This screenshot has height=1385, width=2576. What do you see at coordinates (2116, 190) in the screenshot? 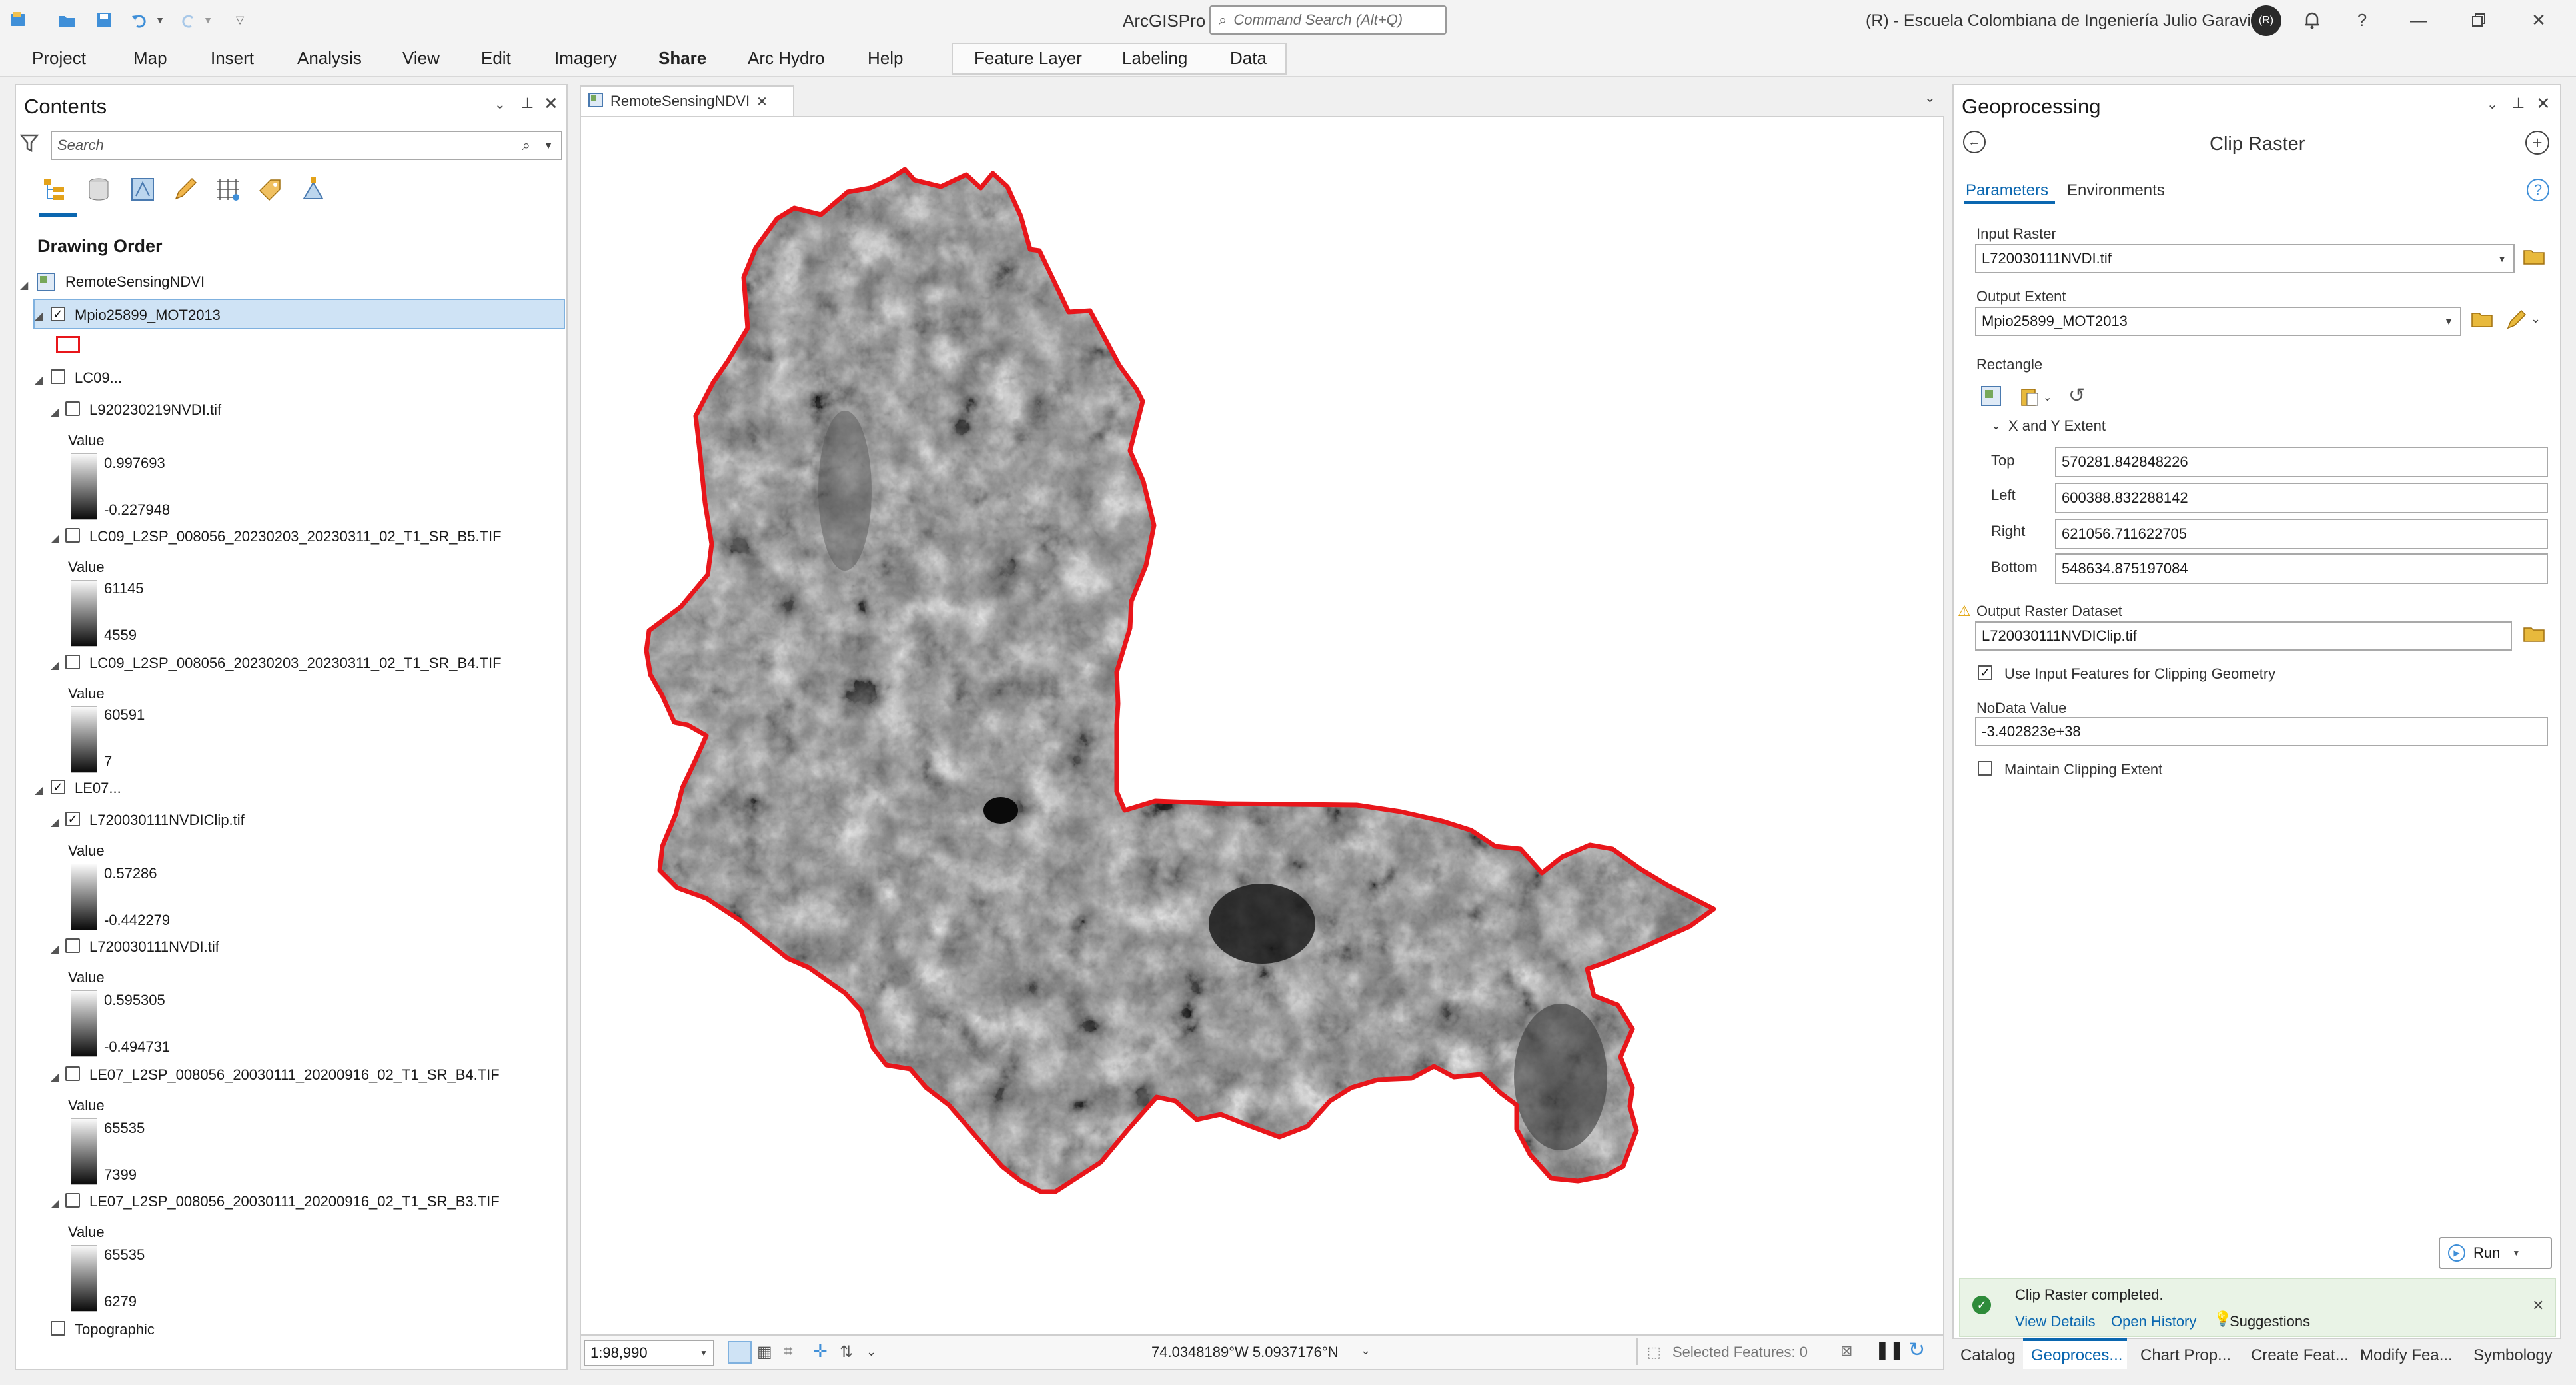
I see `tab-environments: Environments` at bounding box center [2116, 190].